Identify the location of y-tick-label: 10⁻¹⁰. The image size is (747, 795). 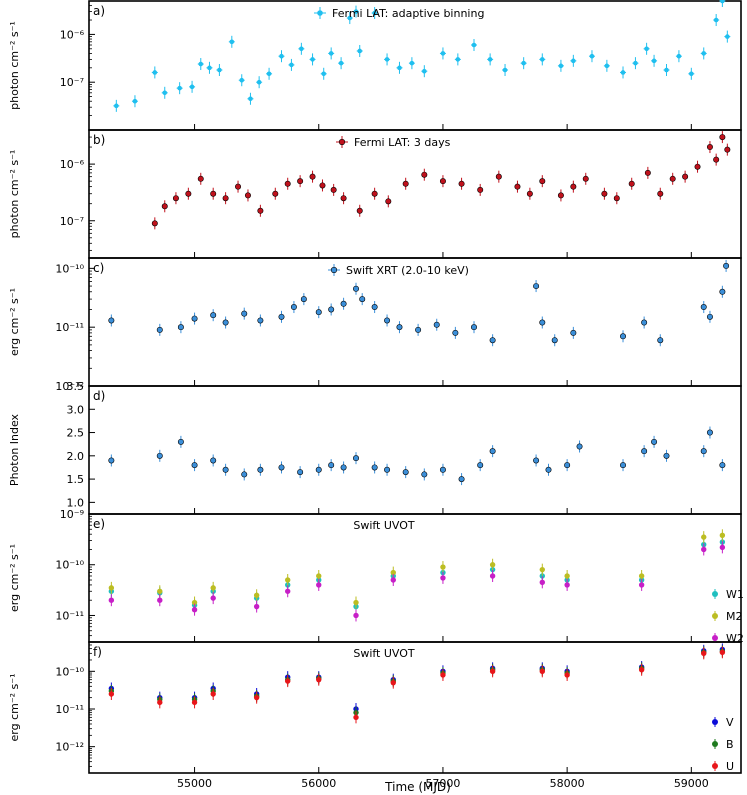
(69, 268).